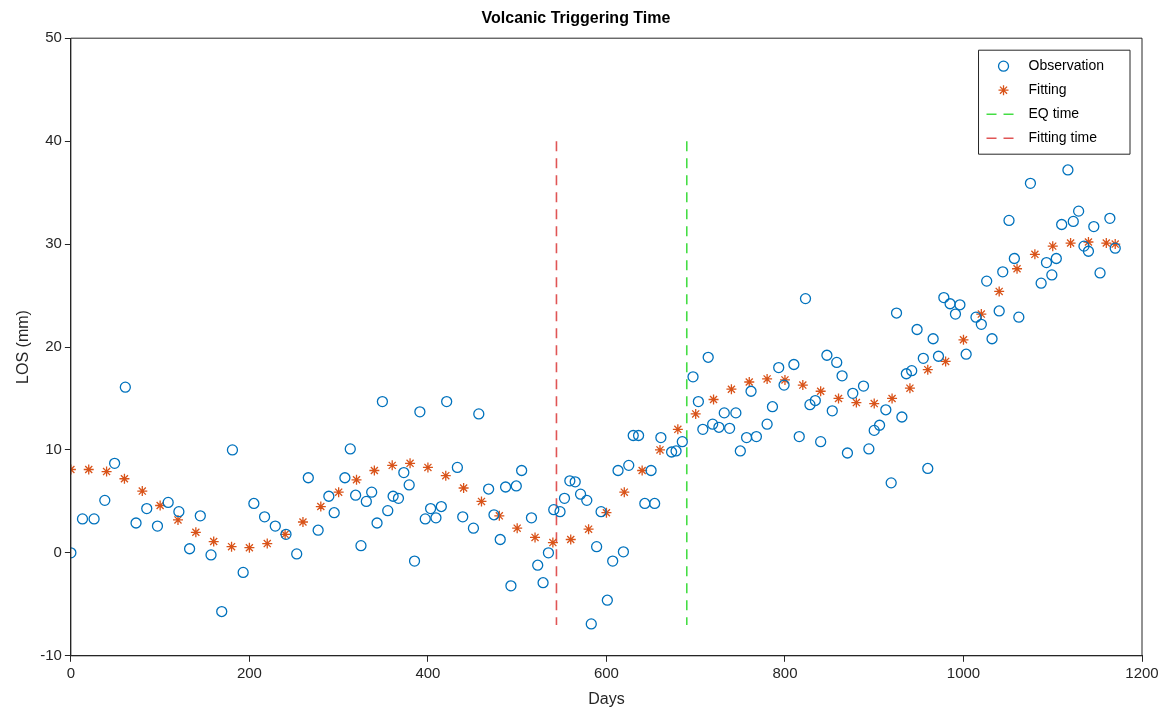 The height and width of the screenshot is (718, 1167). What do you see at coordinates (53, 346) in the screenshot?
I see `y-tick-label: 20` at bounding box center [53, 346].